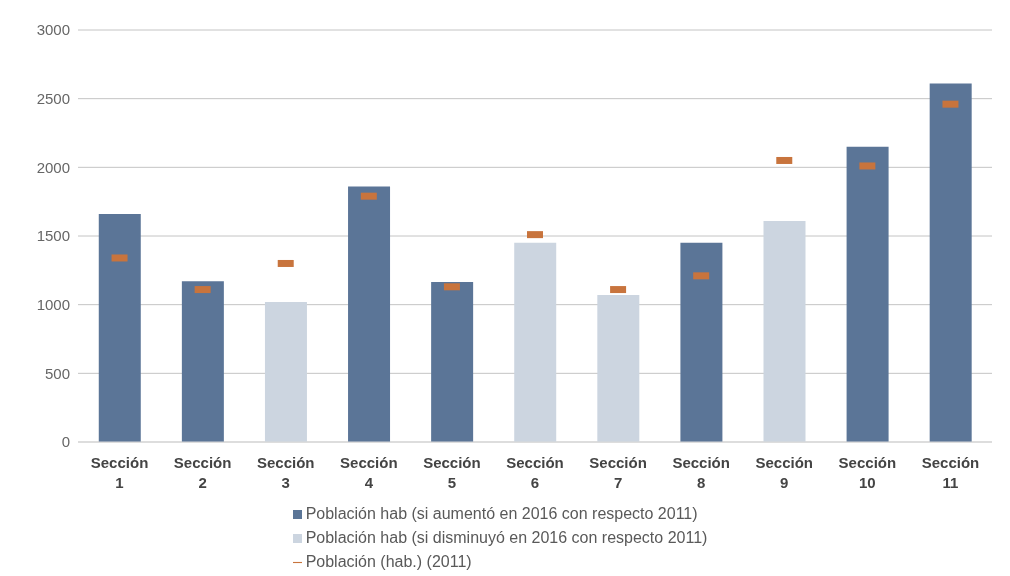 Image resolution: width=1010 pixels, height=576 pixels. What do you see at coordinates (388, 561) in the screenshot?
I see `legend-label: Población (hab.) (2011)` at bounding box center [388, 561].